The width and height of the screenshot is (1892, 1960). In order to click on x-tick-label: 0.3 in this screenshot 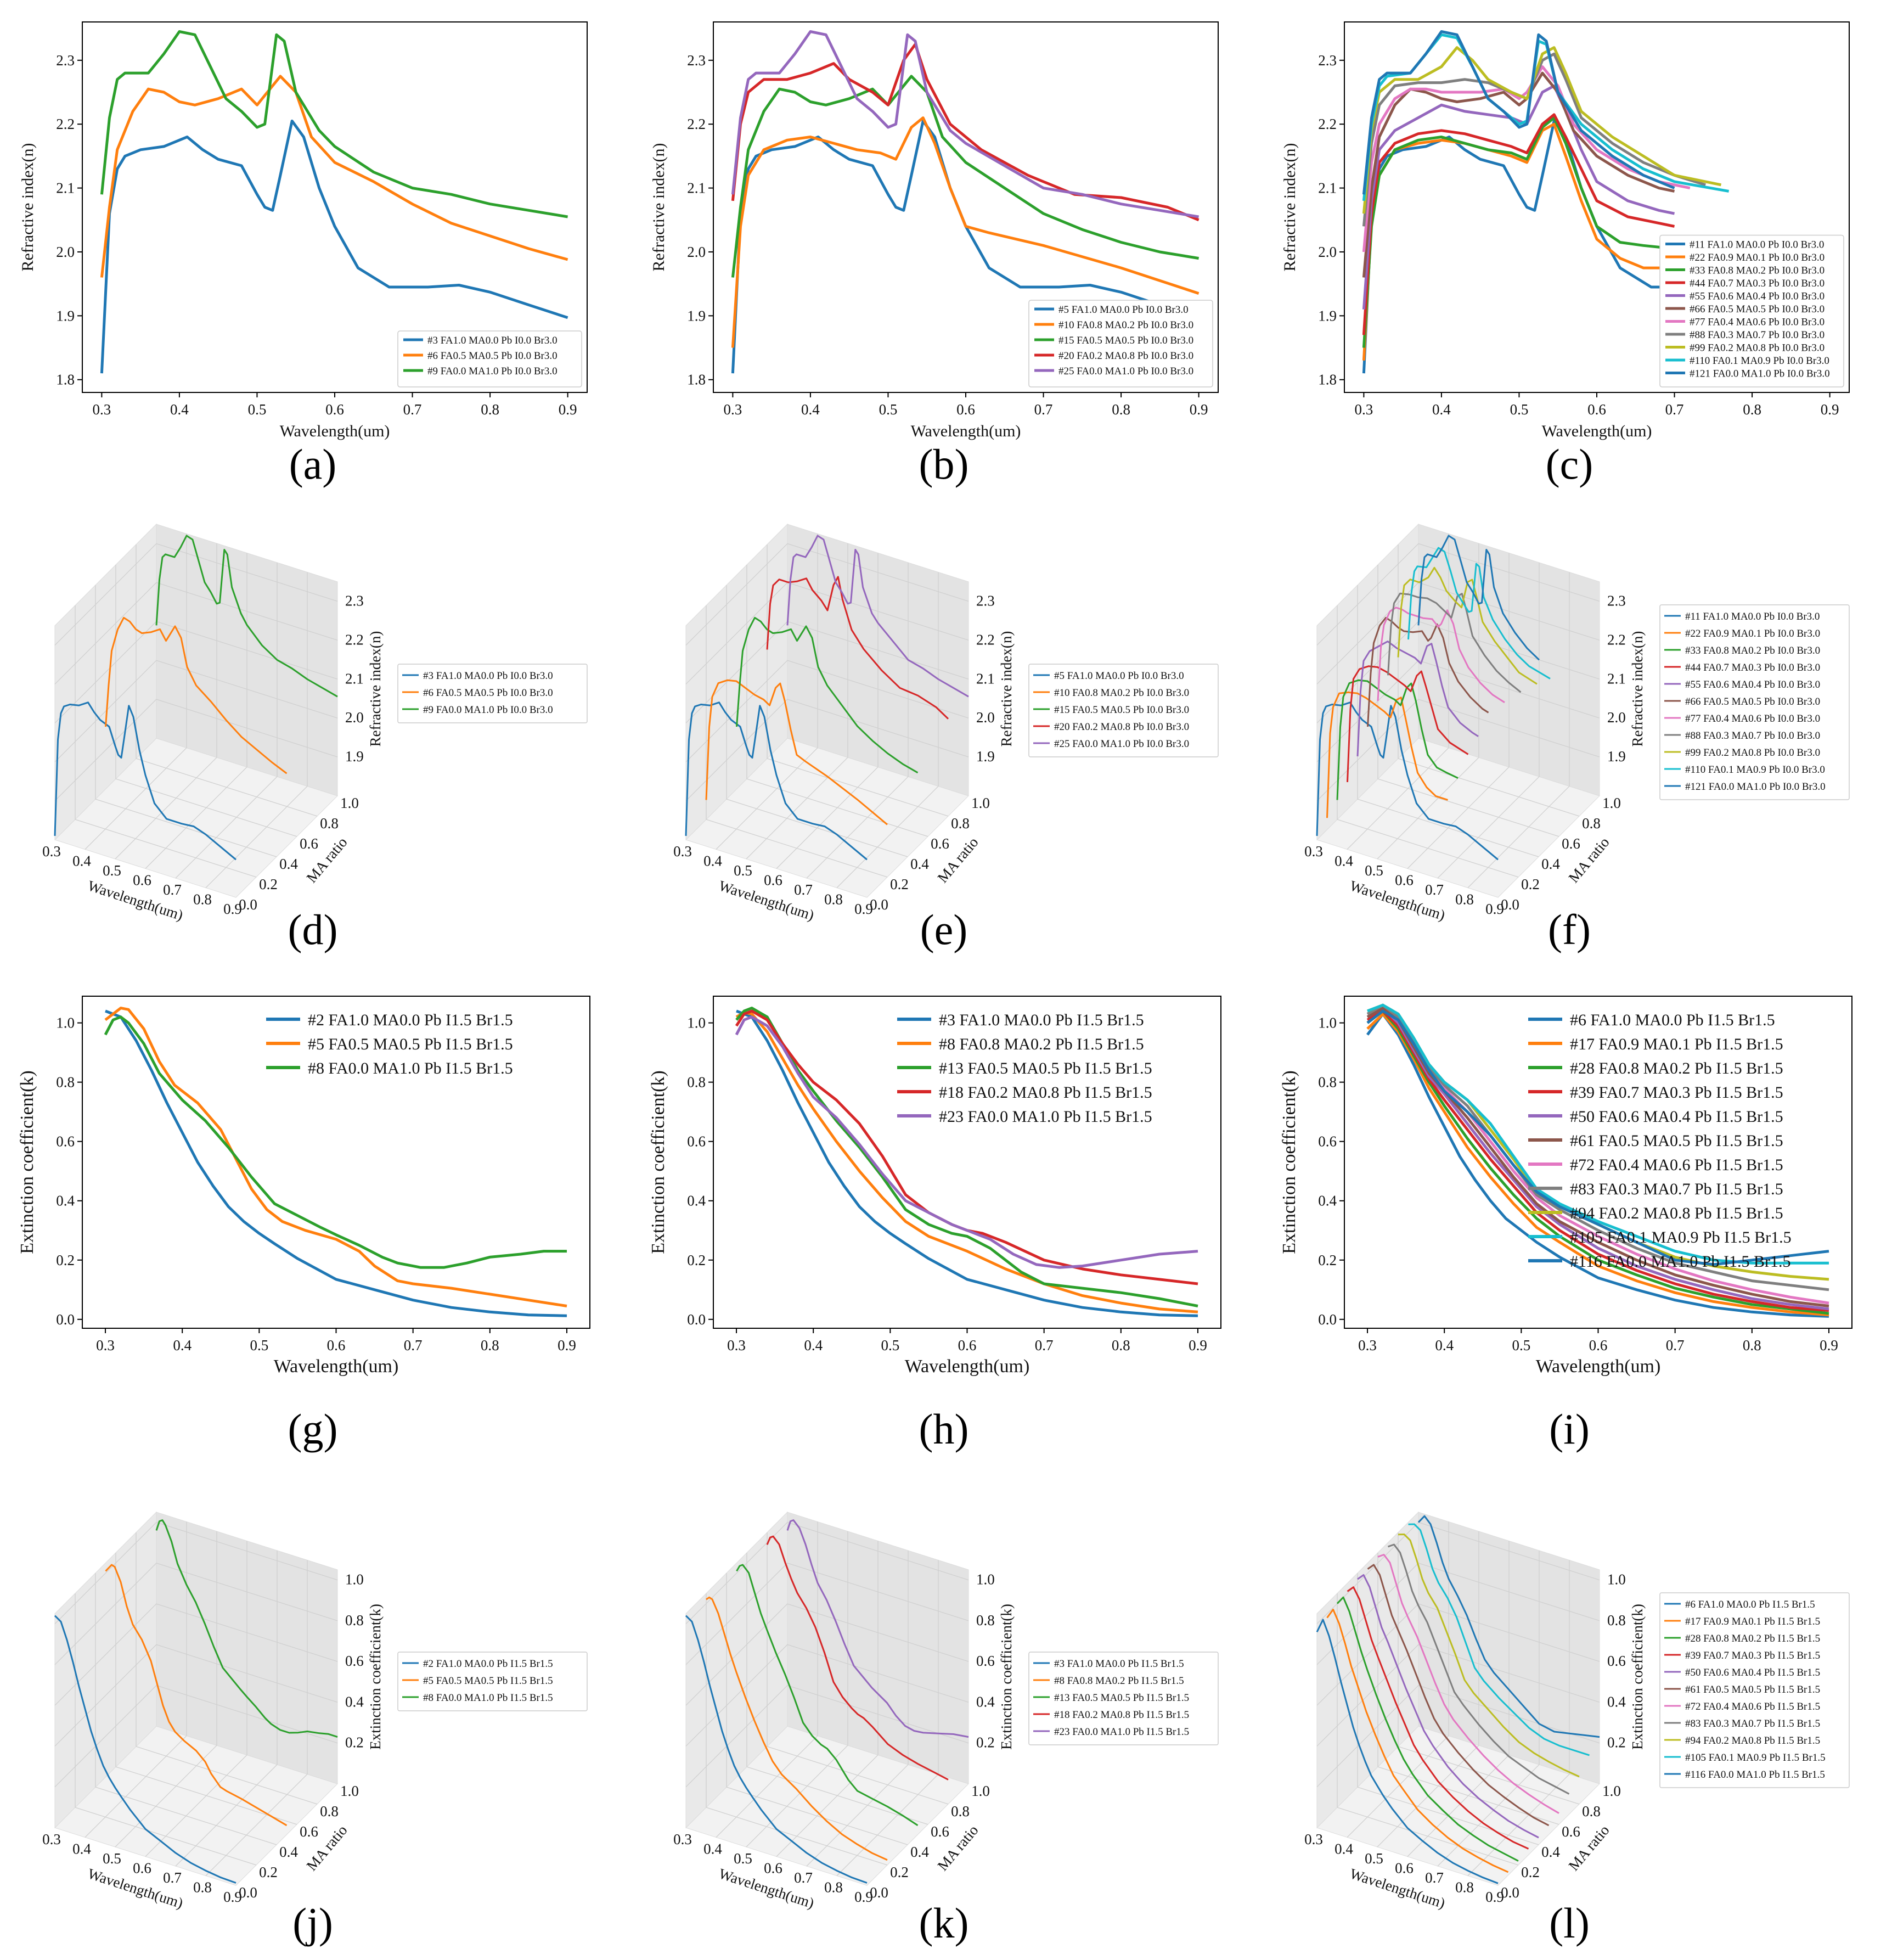, I will do `click(736, 1345)`.